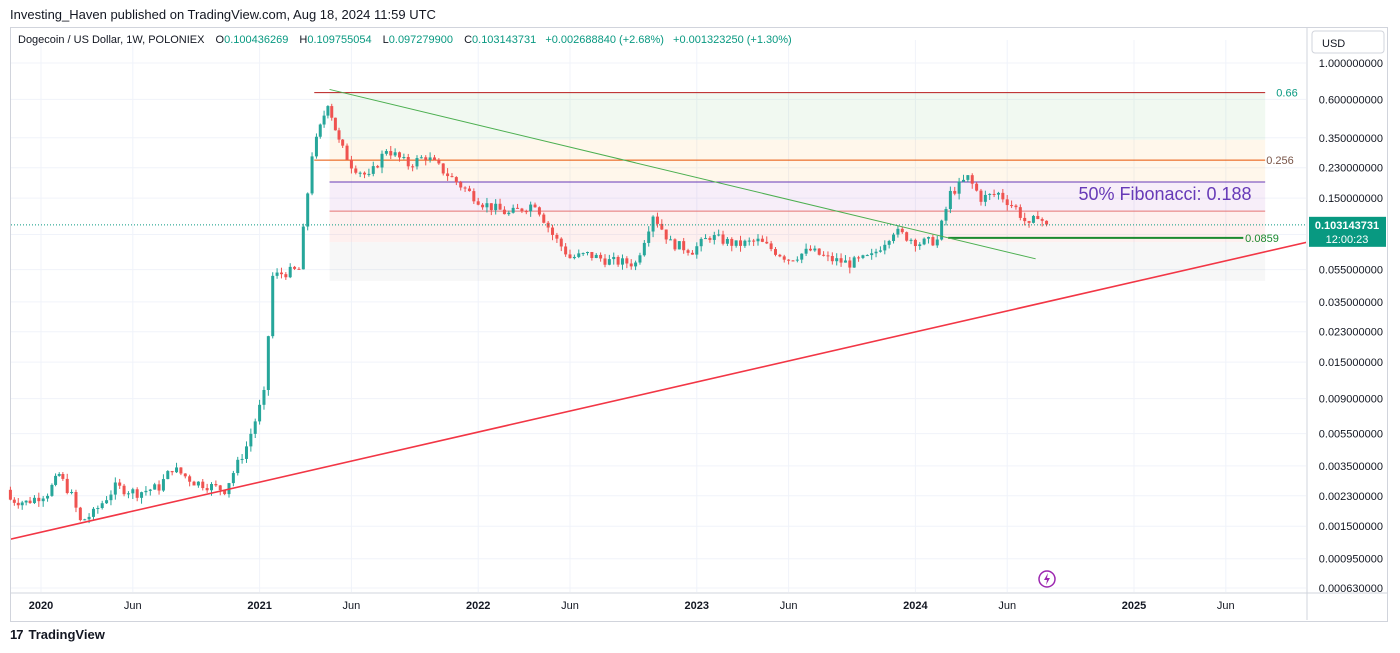  Describe the element at coordinates (1164, 194) in the screenshot. I see `fib-annotation: 50% Fibonacci: 0.188` at that location.